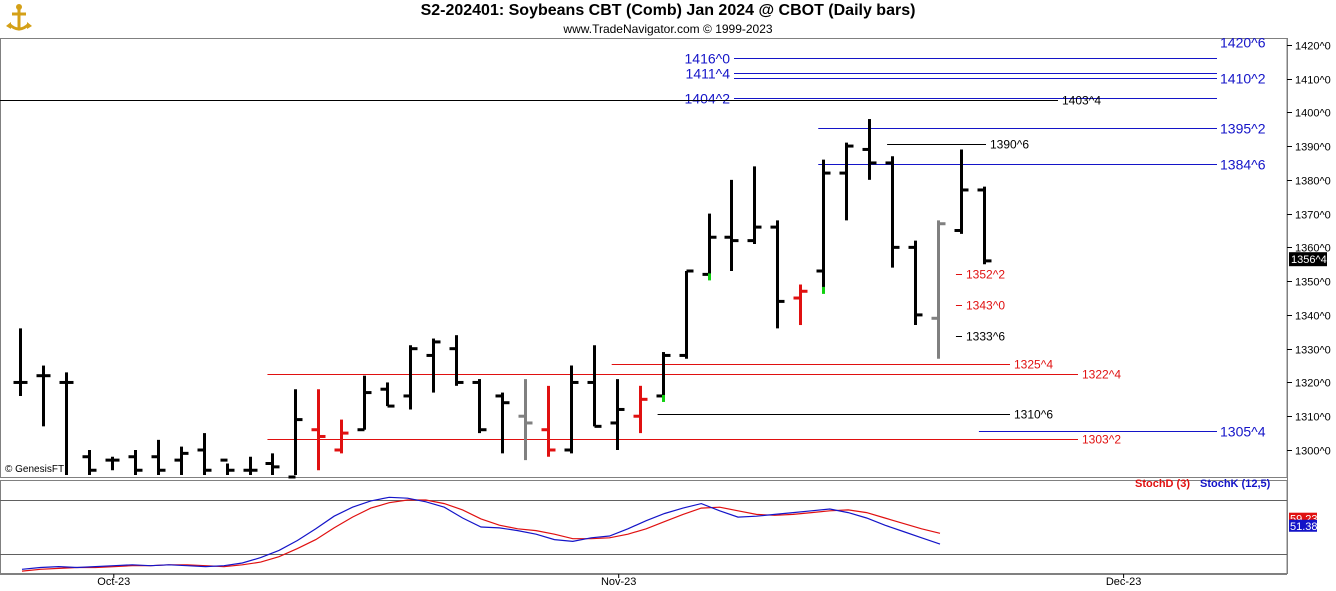  I want to click on axis-background, so click(1311, 314).